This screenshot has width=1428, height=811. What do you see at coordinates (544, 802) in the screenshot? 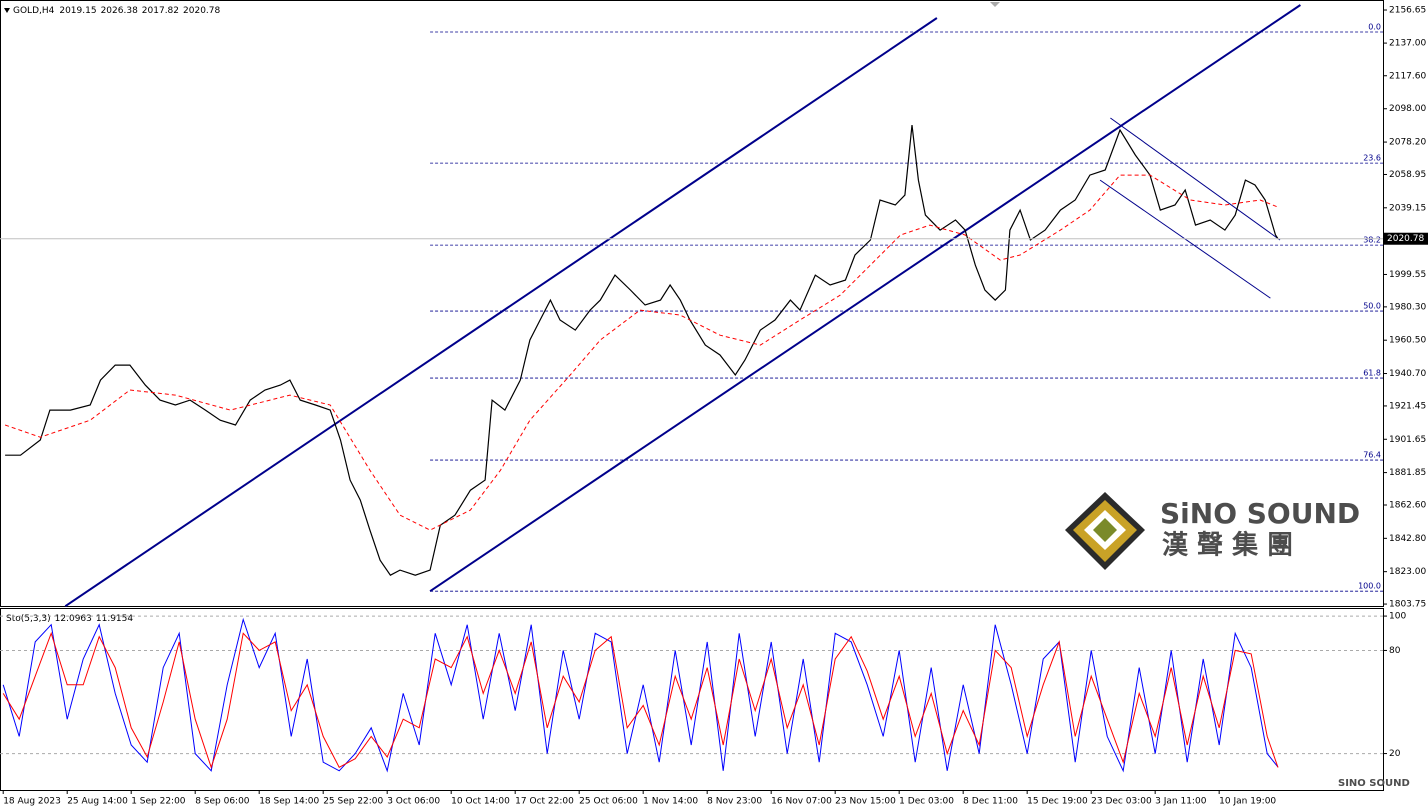
I see `x-tick-label: 17 Oct 22:00` at bounding box center [544, 802].